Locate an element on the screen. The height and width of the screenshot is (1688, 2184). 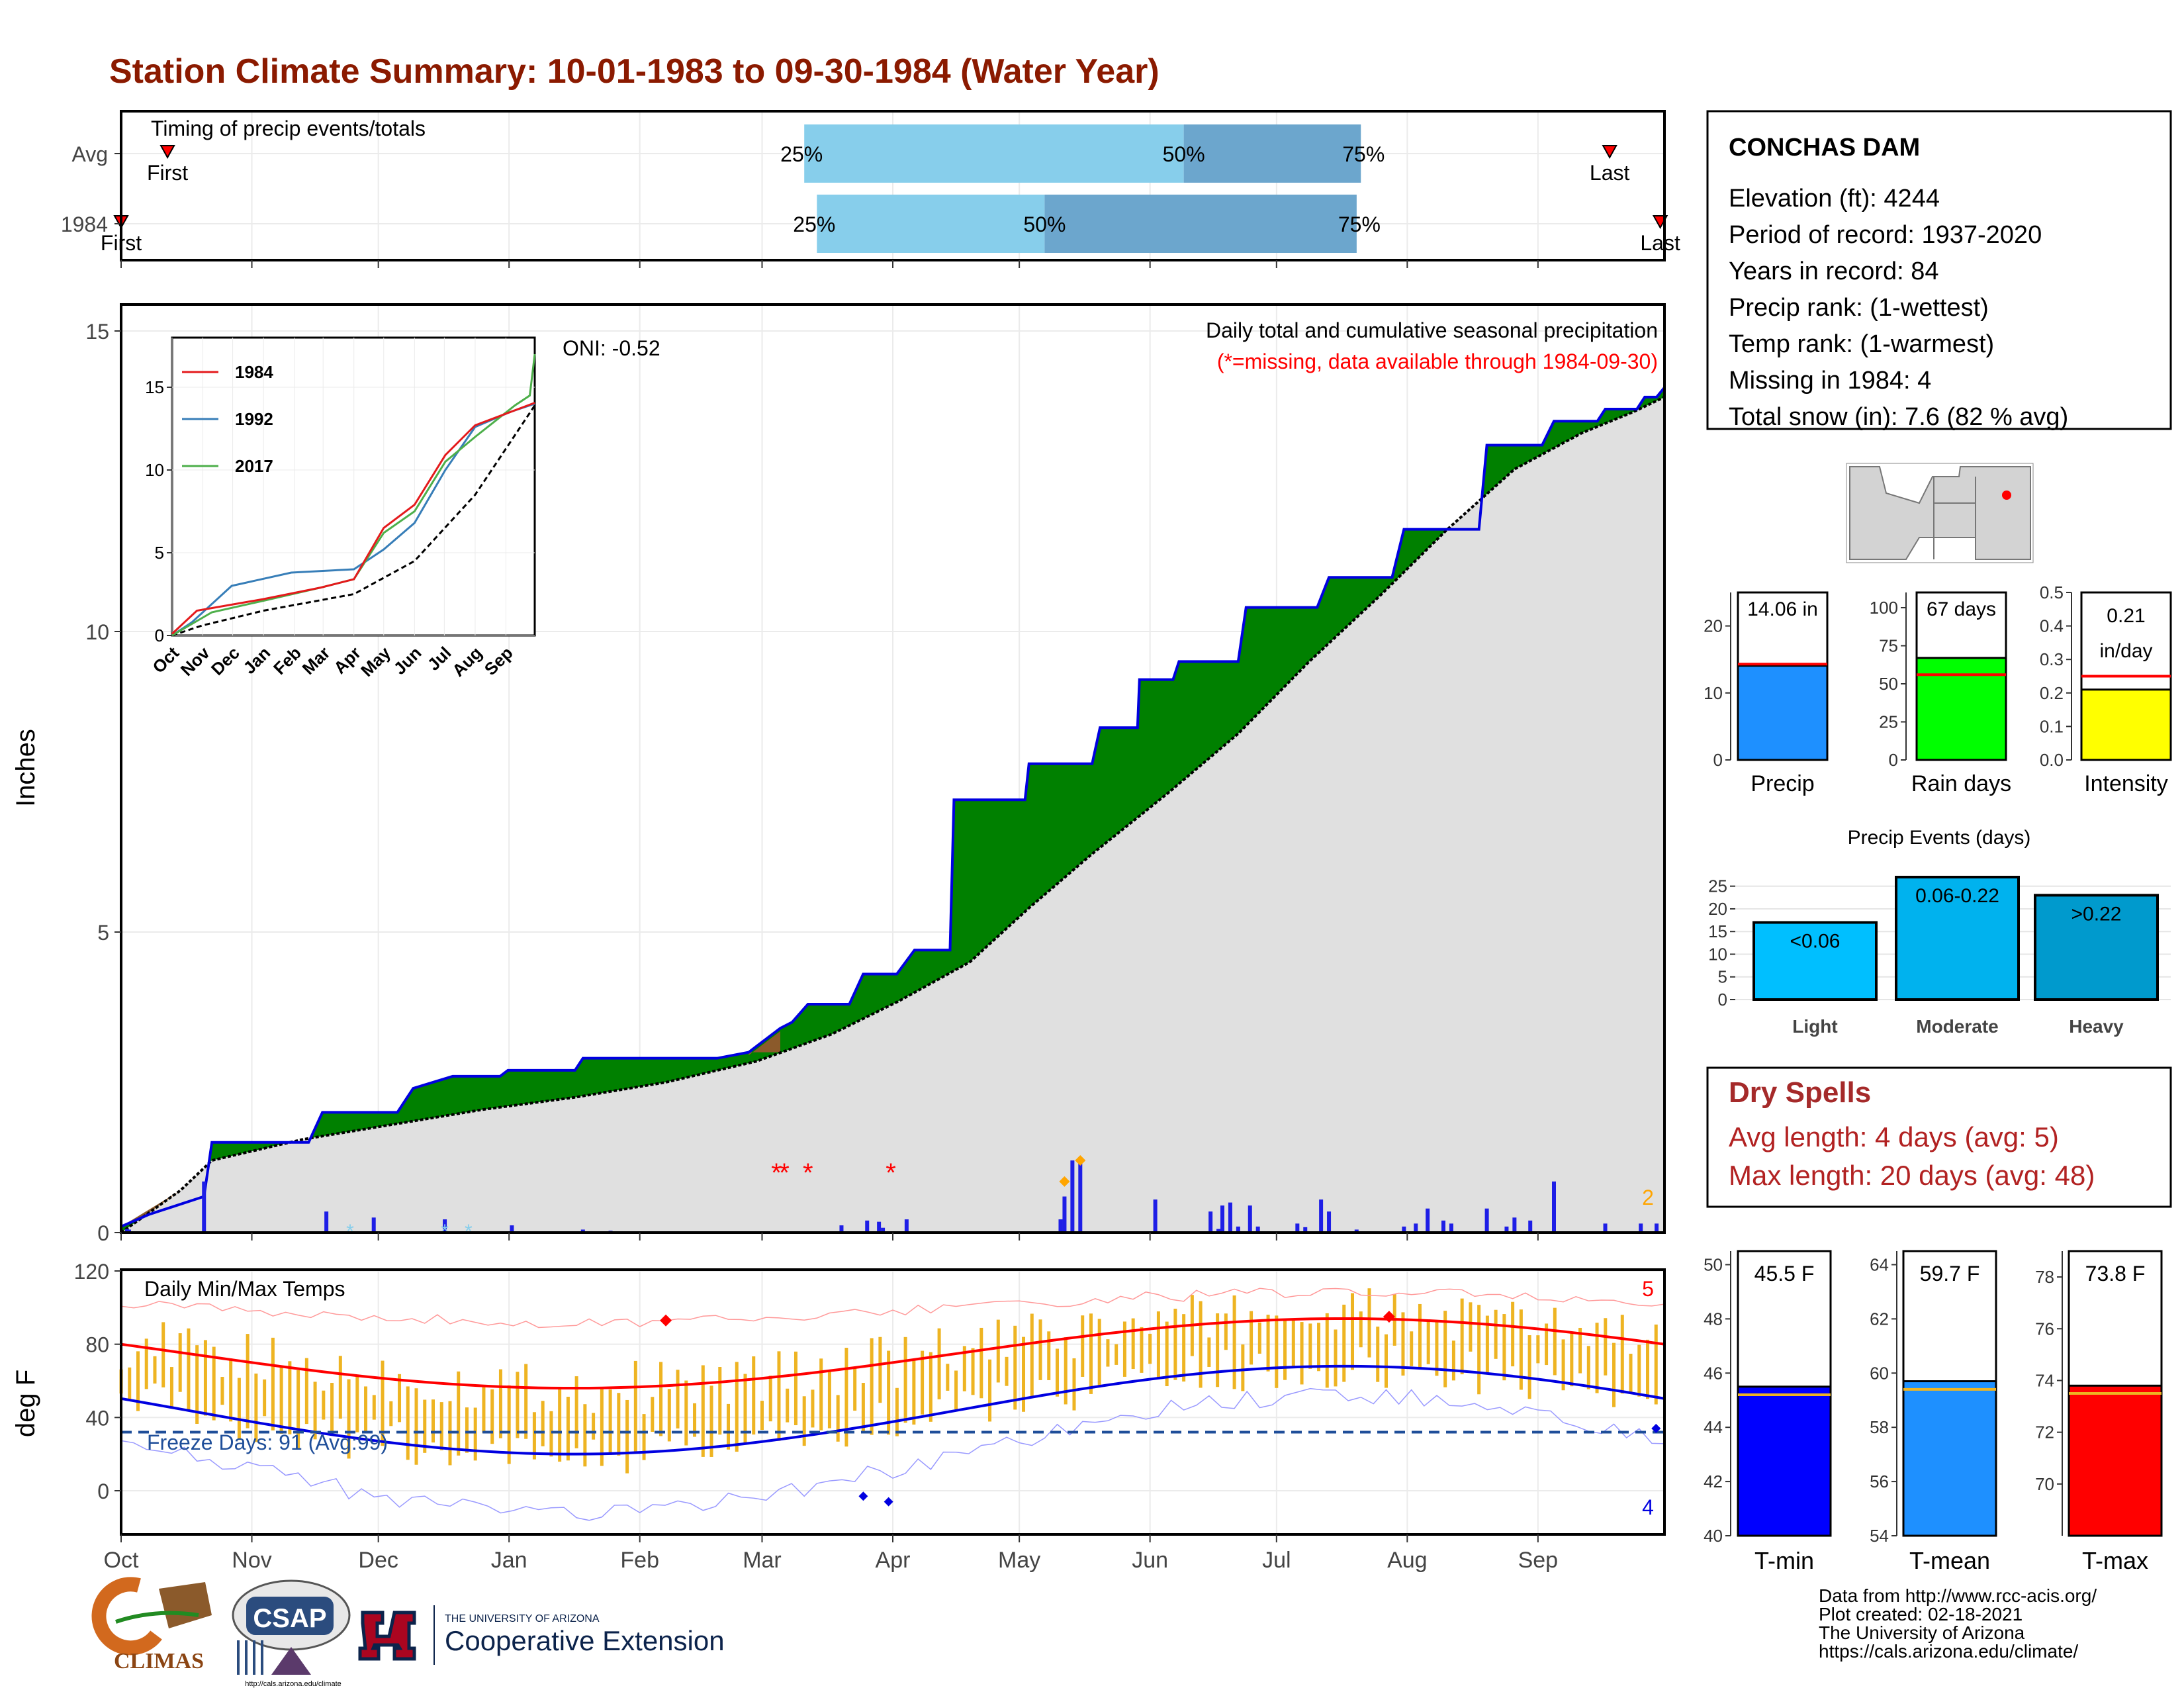
credit-line: Data from http://www.rcc-acis.org/ is located at coordinates (1958, 1595).